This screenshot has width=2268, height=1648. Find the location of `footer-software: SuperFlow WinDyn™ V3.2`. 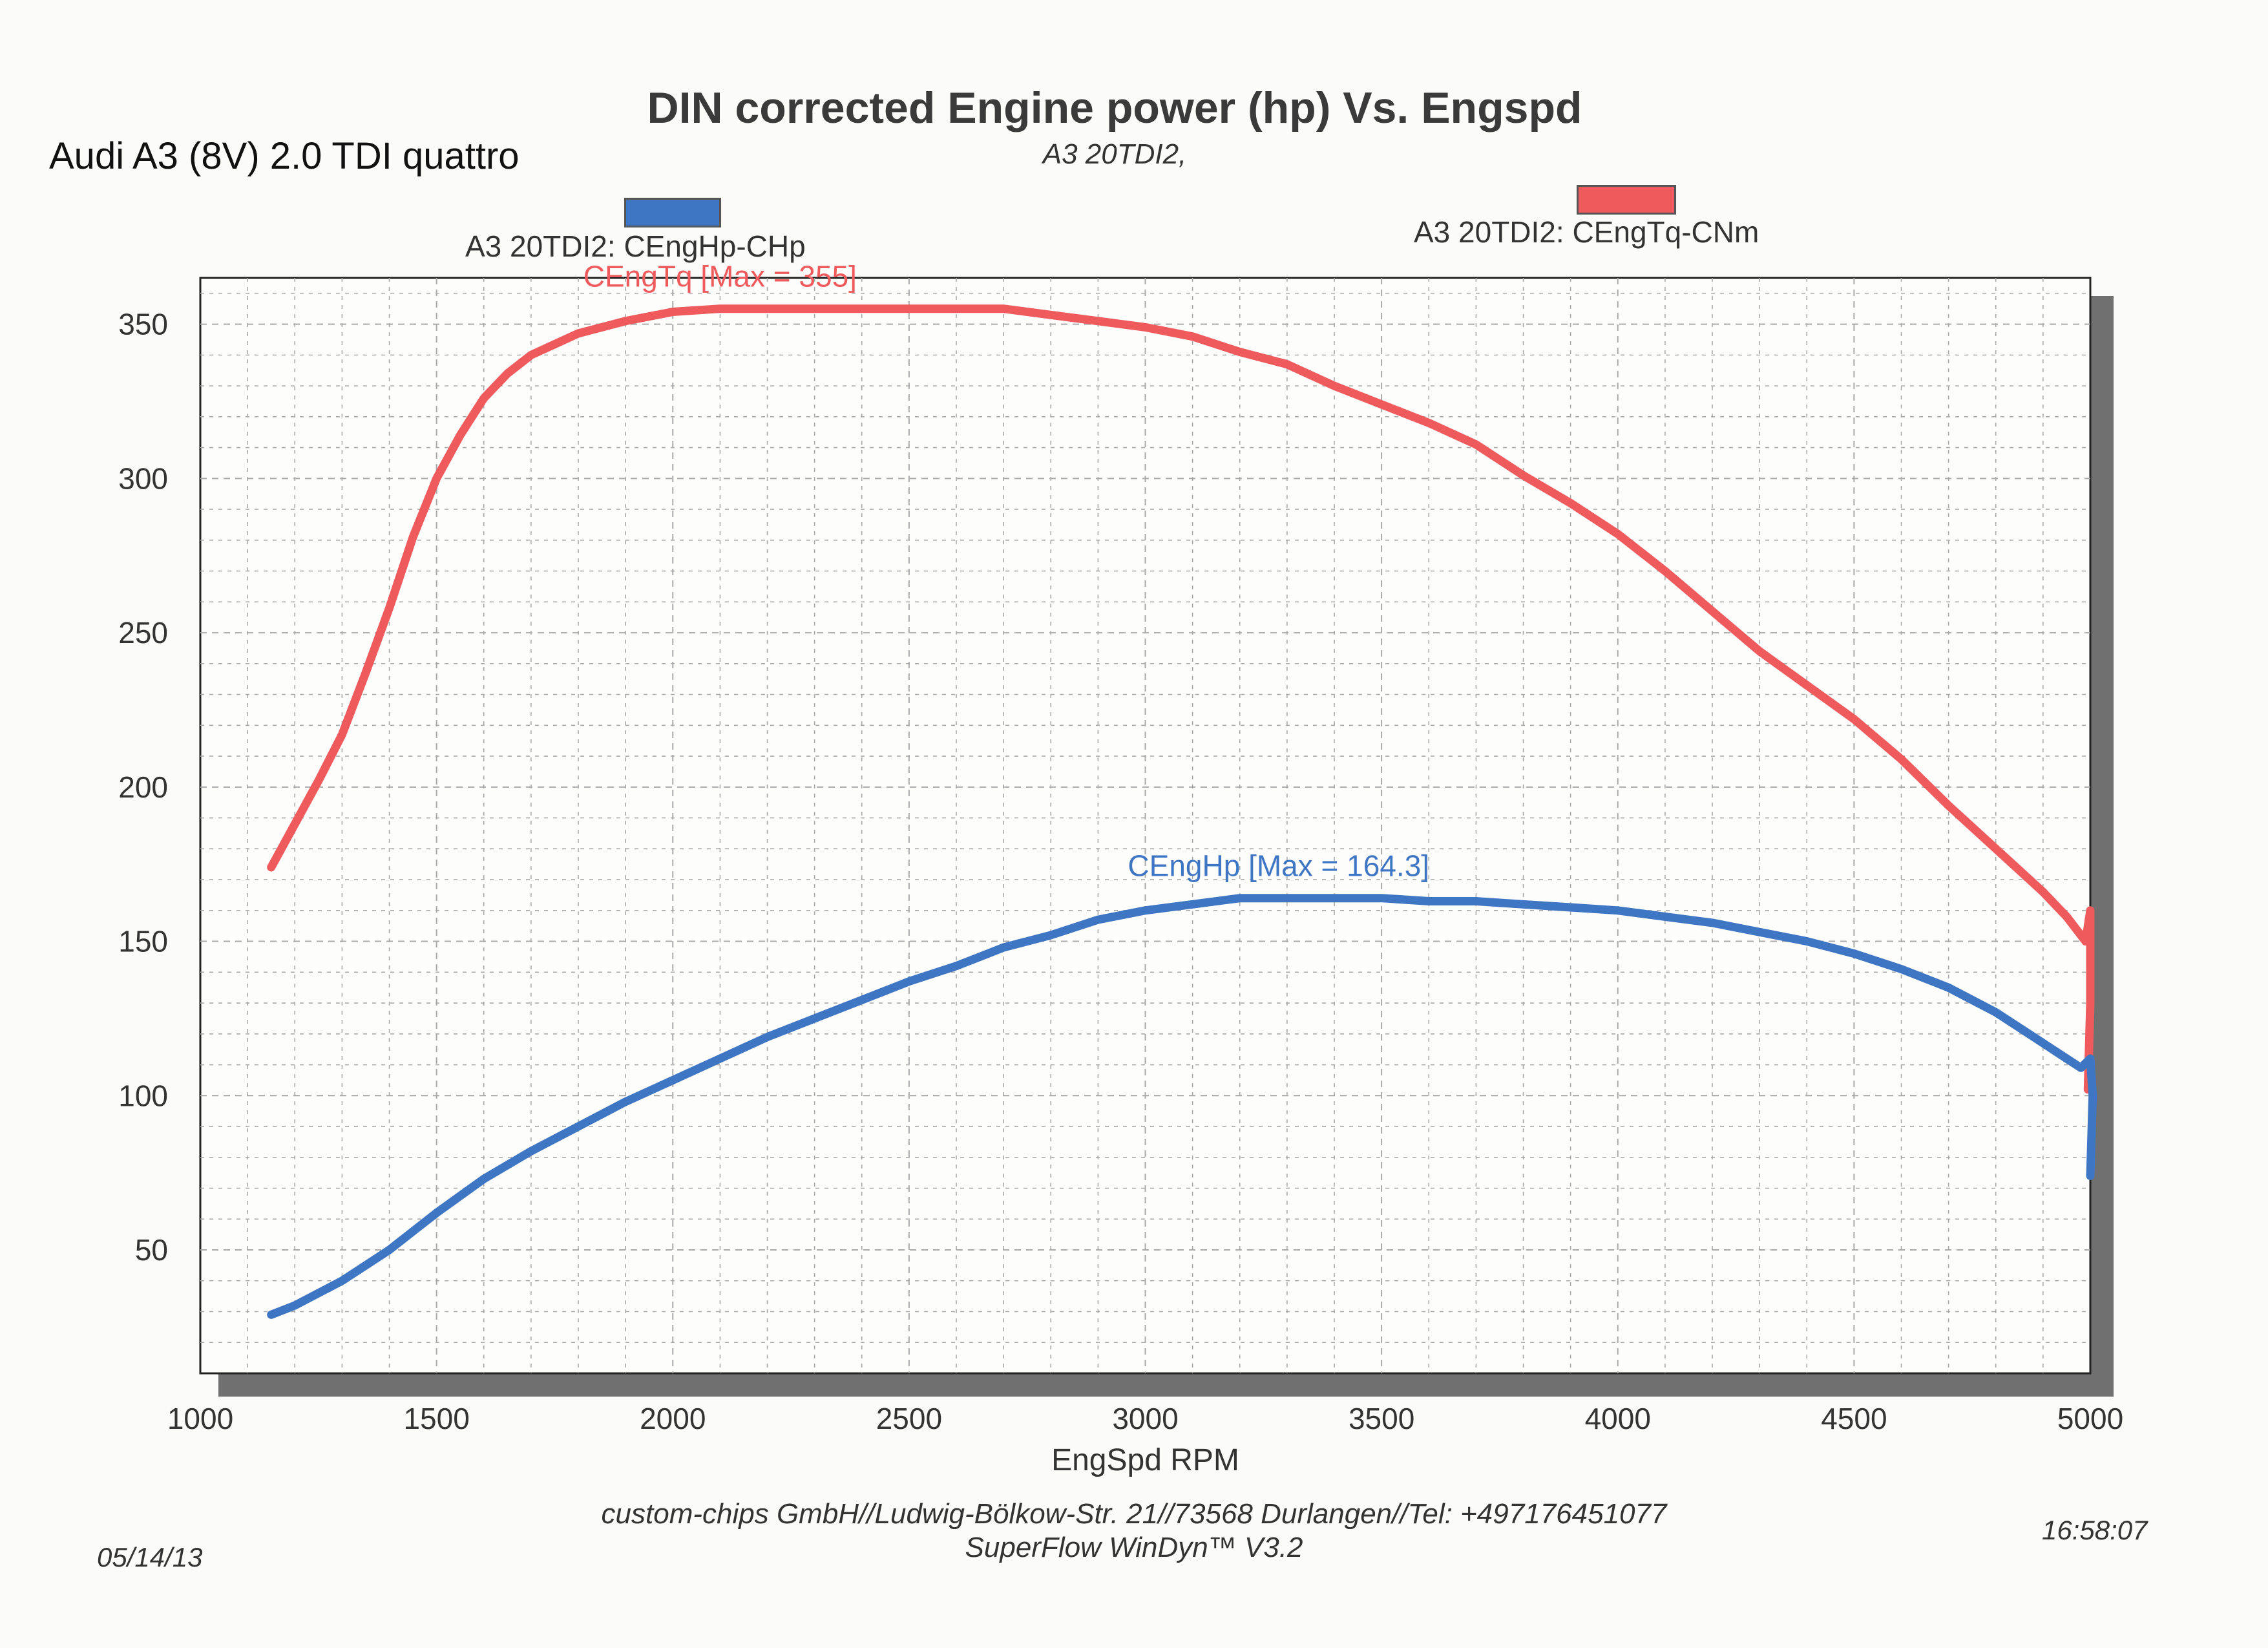

footer-software: SuperFlow WinDyn™ V3.2 is located at coordinates (1134, 1547).